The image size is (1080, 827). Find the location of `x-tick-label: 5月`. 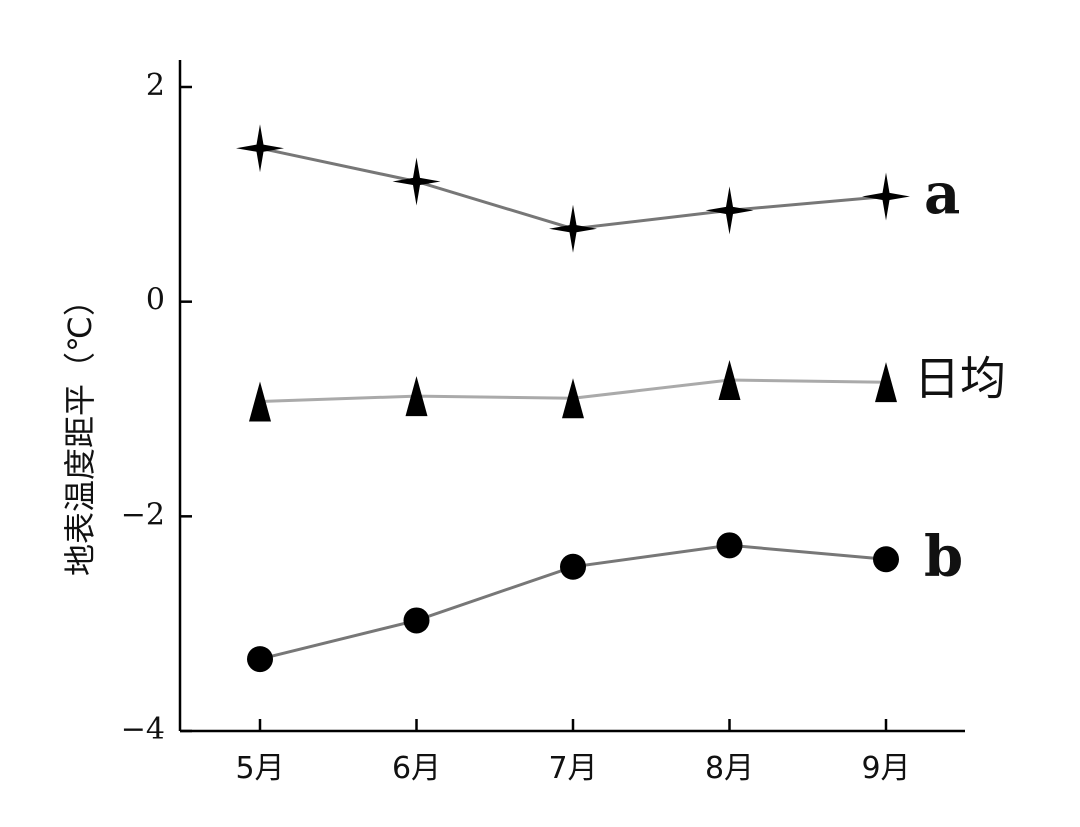

x-tick-label: 5月 is located at coordinates (259, 768).